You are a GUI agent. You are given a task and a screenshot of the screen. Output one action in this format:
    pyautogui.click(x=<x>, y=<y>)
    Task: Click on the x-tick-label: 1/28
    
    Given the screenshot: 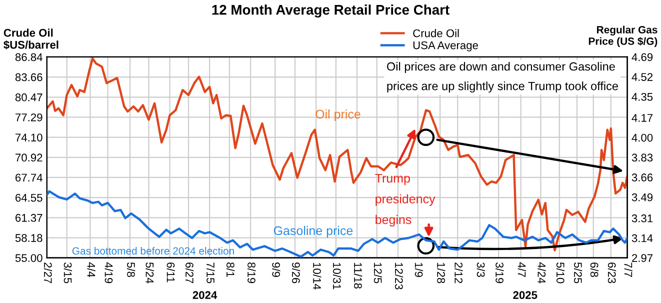 What is the action you would take?
    pyautogui.click(x=441, y=273)
    